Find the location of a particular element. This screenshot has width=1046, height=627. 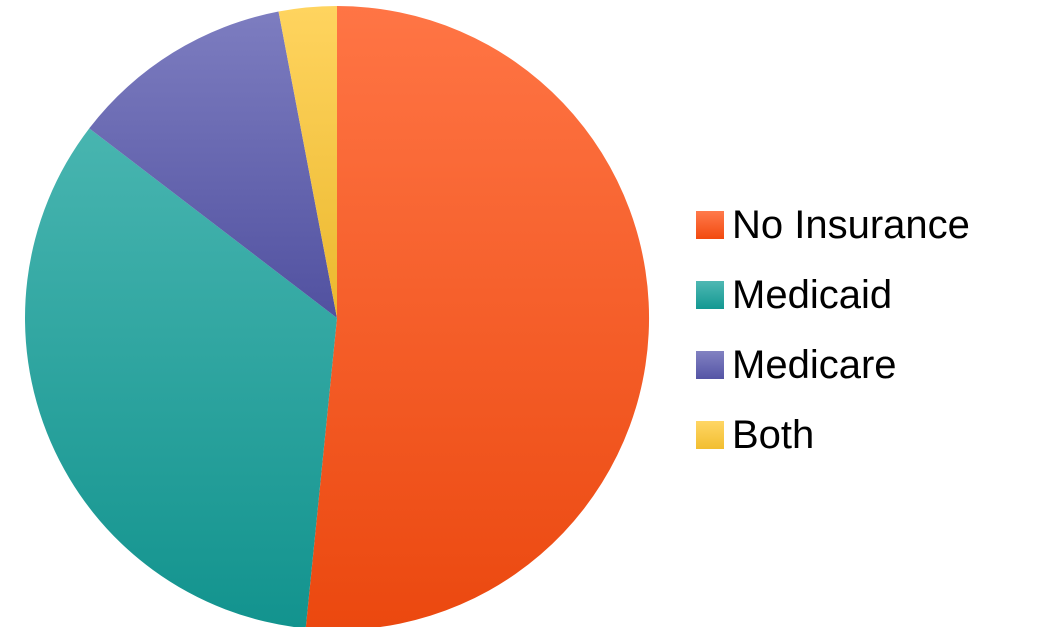

legend-label: No Insurance is located at coordinates (851, 224).